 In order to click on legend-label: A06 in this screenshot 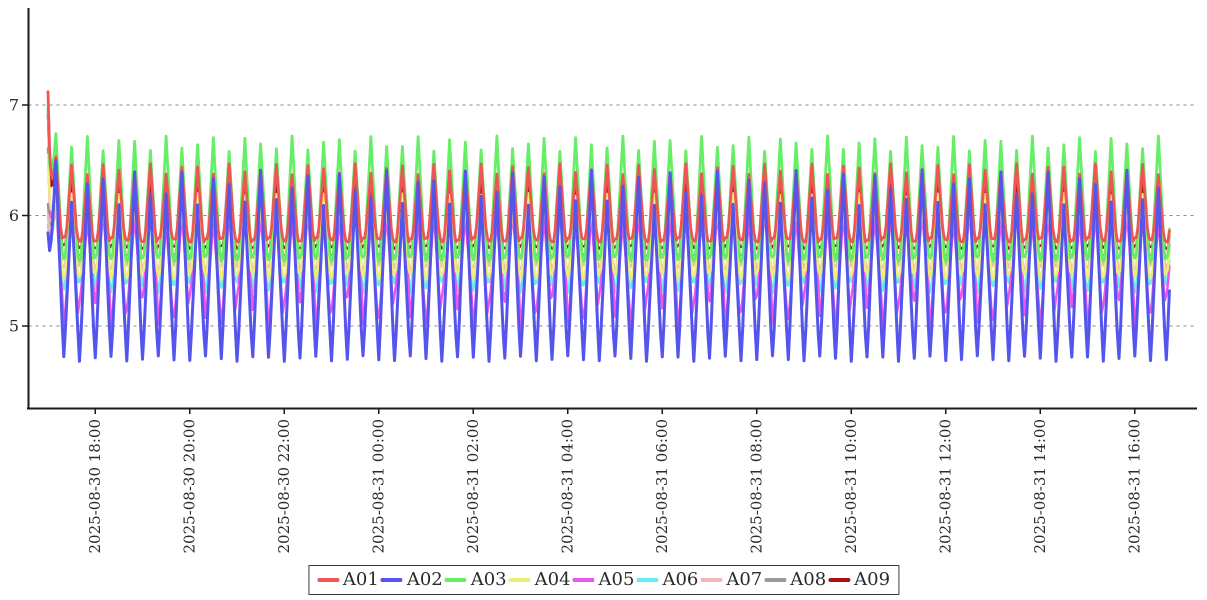, I will do `click(680, 579)`.